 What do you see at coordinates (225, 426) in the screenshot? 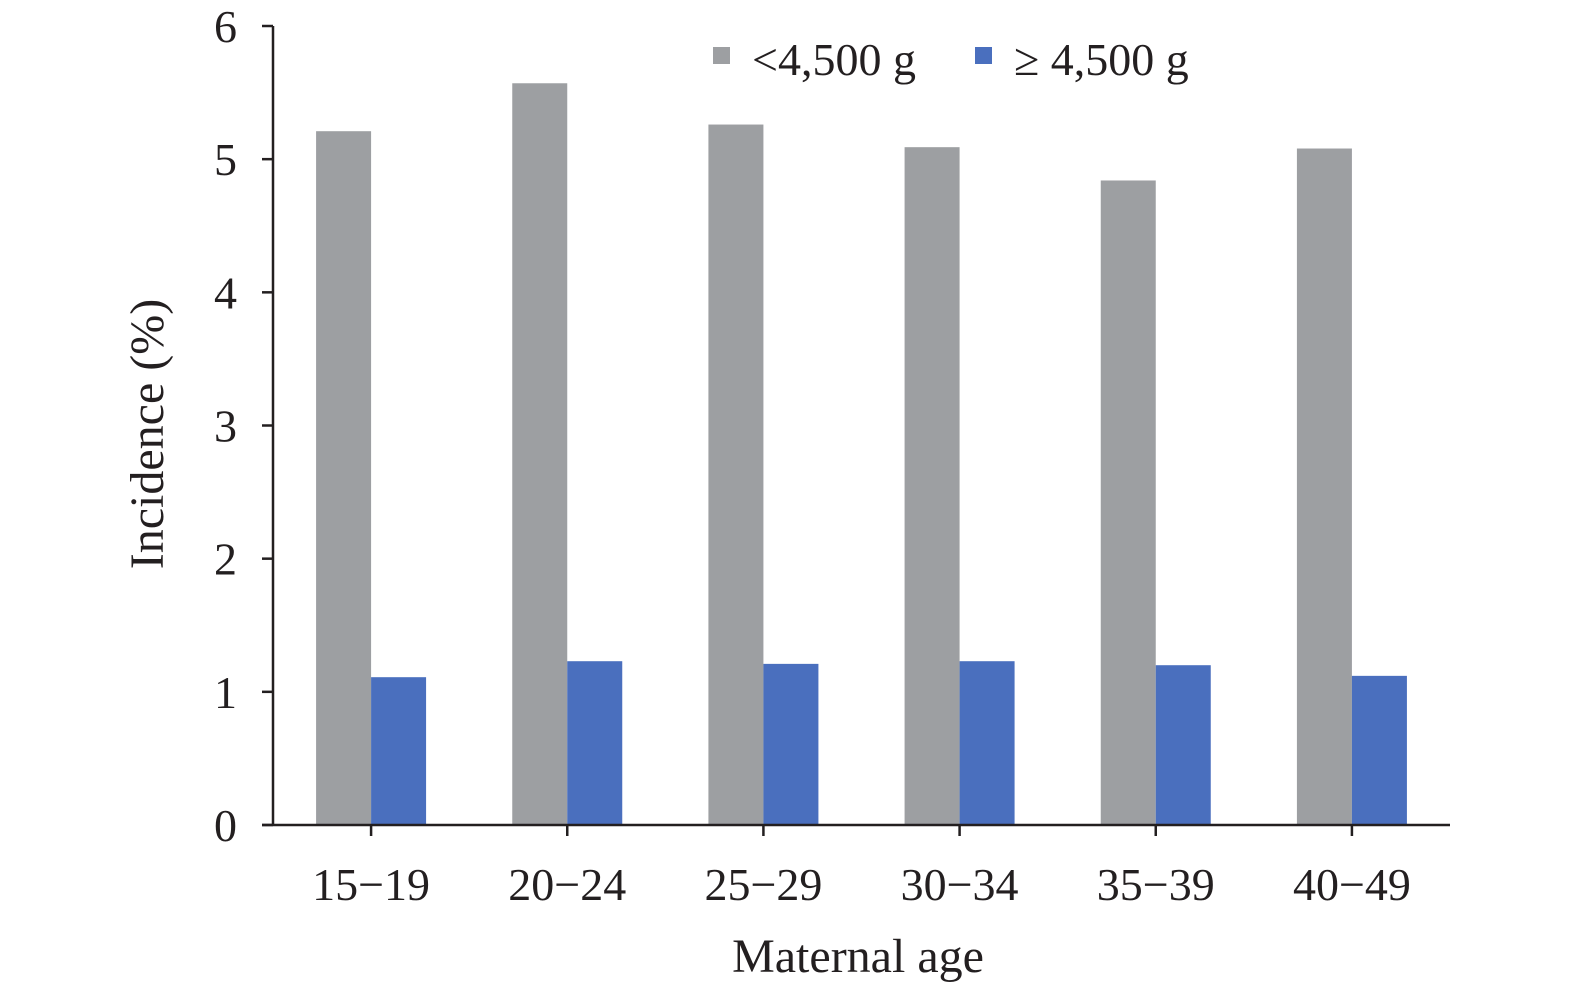
I see `y-tick-label-3: 3` at bounding box center [225, 426].